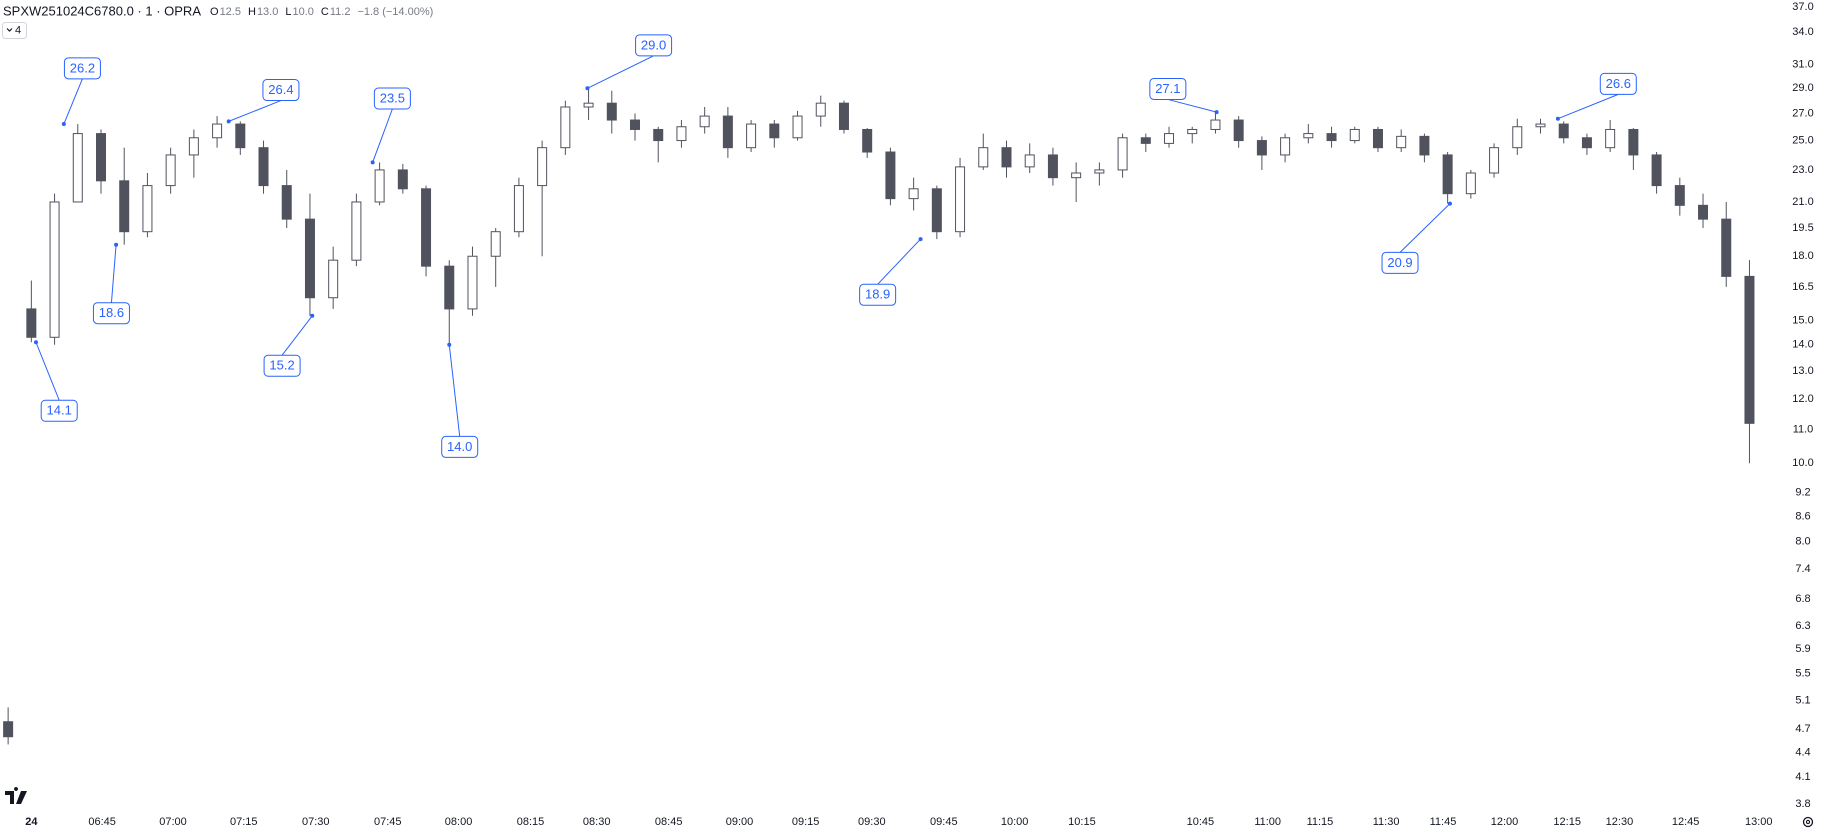 Image resolution: width=1821 pixels, height=832 pixels. I want to click on y-tick-label: 18.0, so click(1802, 256).